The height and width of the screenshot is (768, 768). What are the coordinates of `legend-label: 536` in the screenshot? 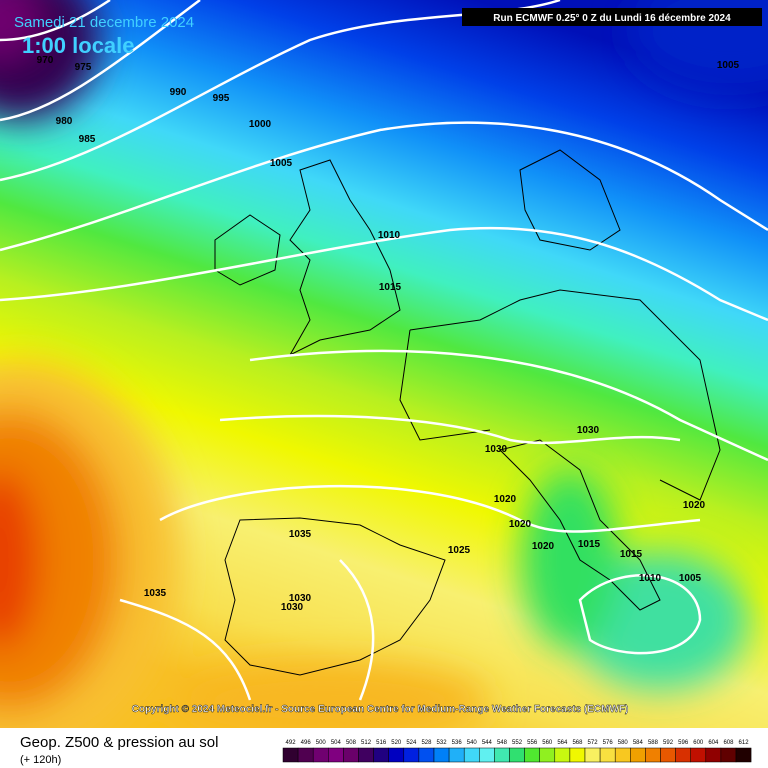 It's located at (457, 743).